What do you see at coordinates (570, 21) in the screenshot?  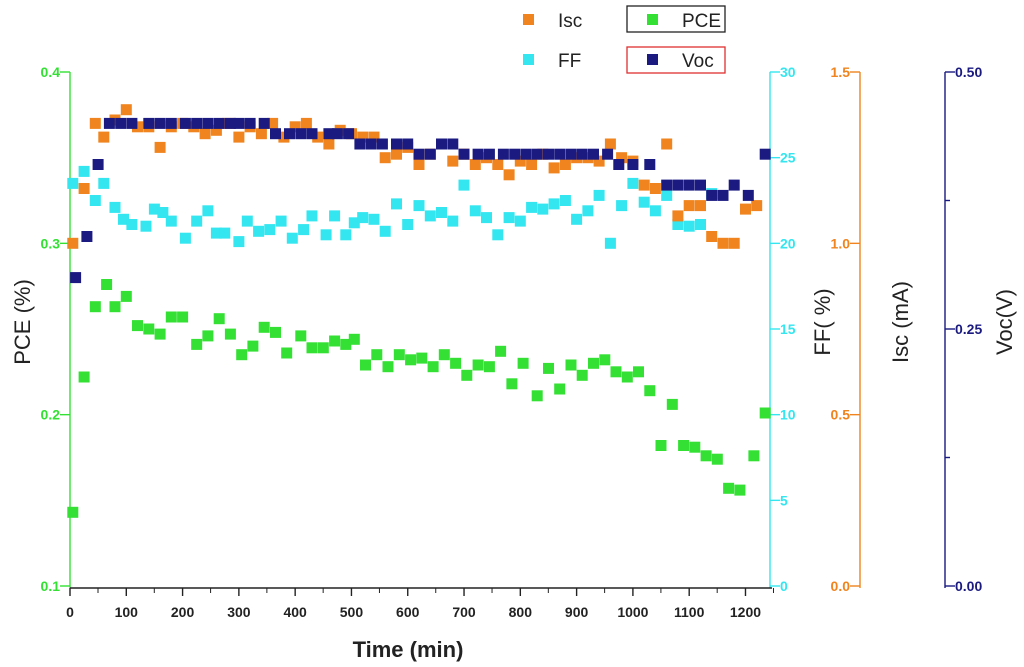 I see `legend-label-isc: Isc` at bounding box center [570, 21].